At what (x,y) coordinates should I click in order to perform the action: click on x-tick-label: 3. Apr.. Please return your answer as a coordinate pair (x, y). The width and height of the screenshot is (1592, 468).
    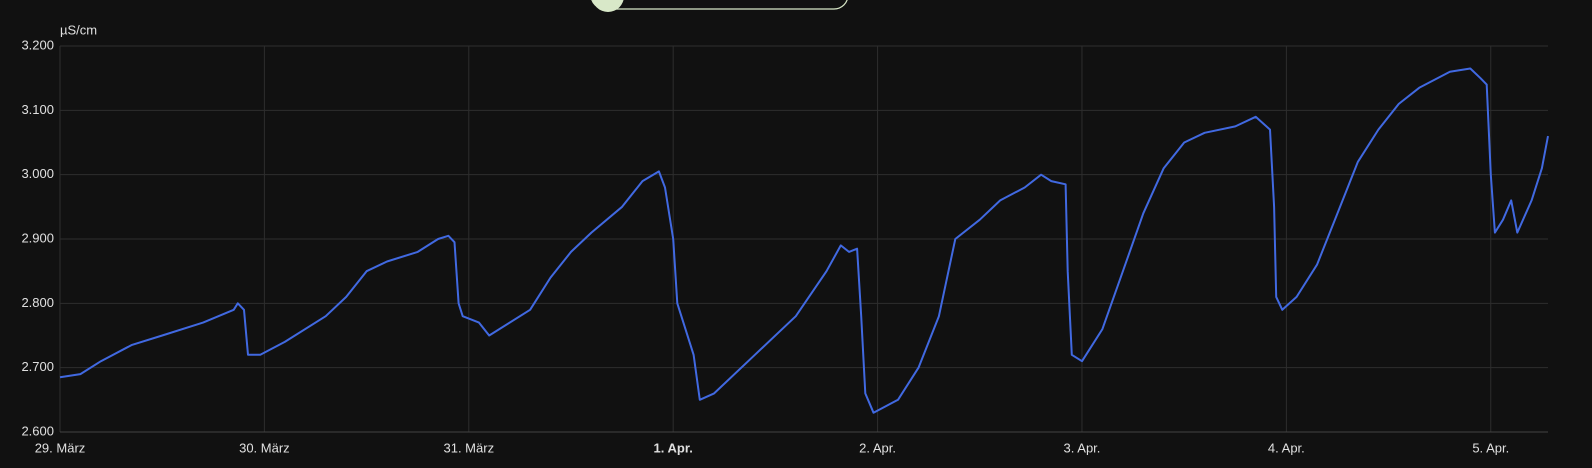
    Looking at the image, I should click on (1082, 447).